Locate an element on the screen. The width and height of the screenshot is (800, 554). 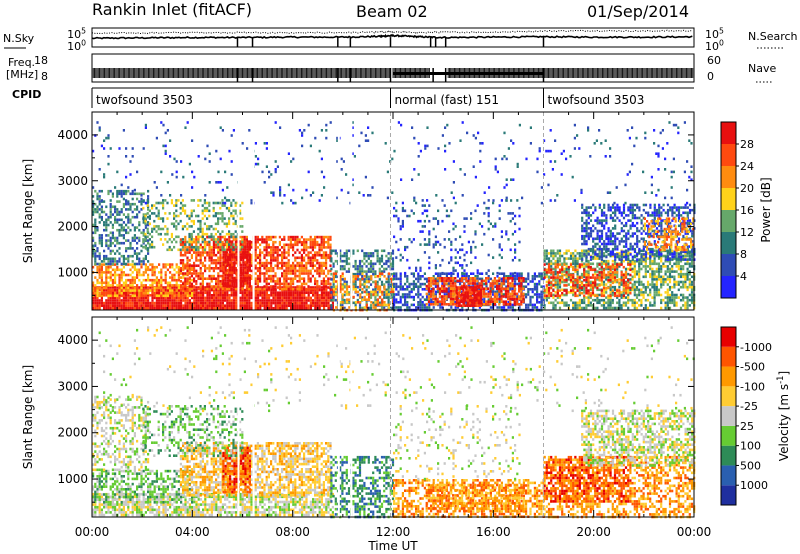
velocity-panel-colorbar-tick-0: 1000 is located at coordinates (754, 485).